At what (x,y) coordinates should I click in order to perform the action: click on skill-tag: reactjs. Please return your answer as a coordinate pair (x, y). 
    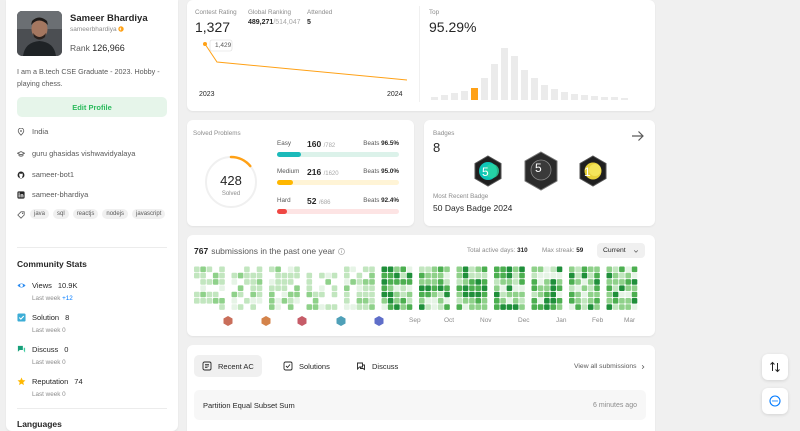
    Looking at the image, I should click on (85, 214).